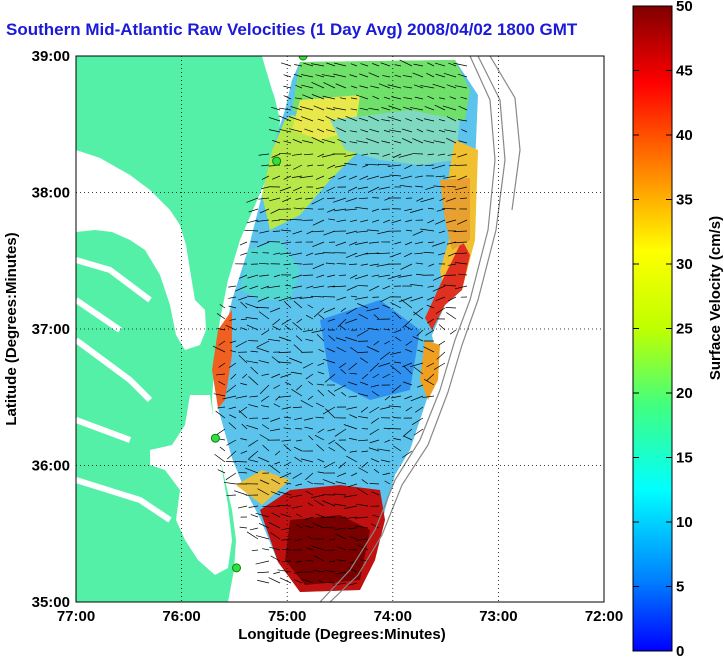  I want to click on x-tick-label: 77:00, so click(76, 616).